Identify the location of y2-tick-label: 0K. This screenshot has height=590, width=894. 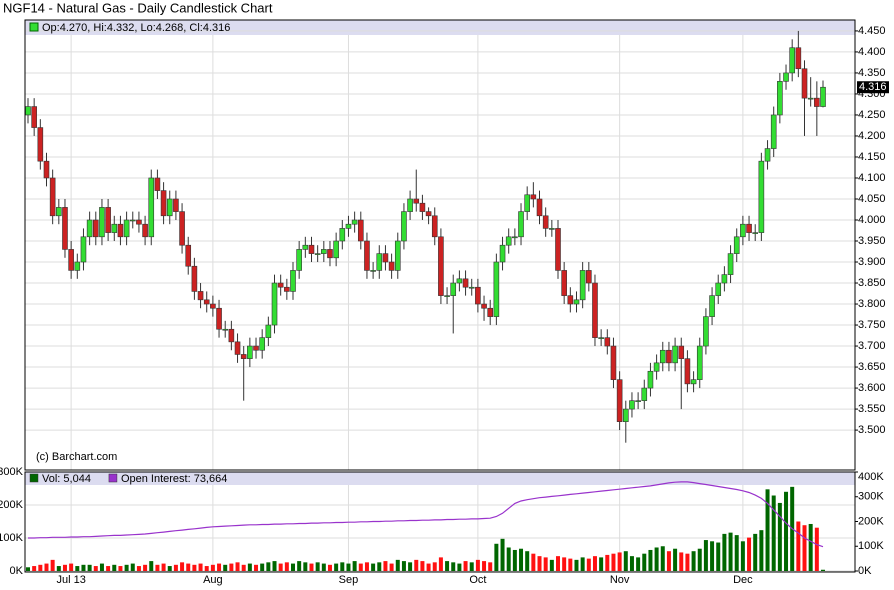
(17, 571).